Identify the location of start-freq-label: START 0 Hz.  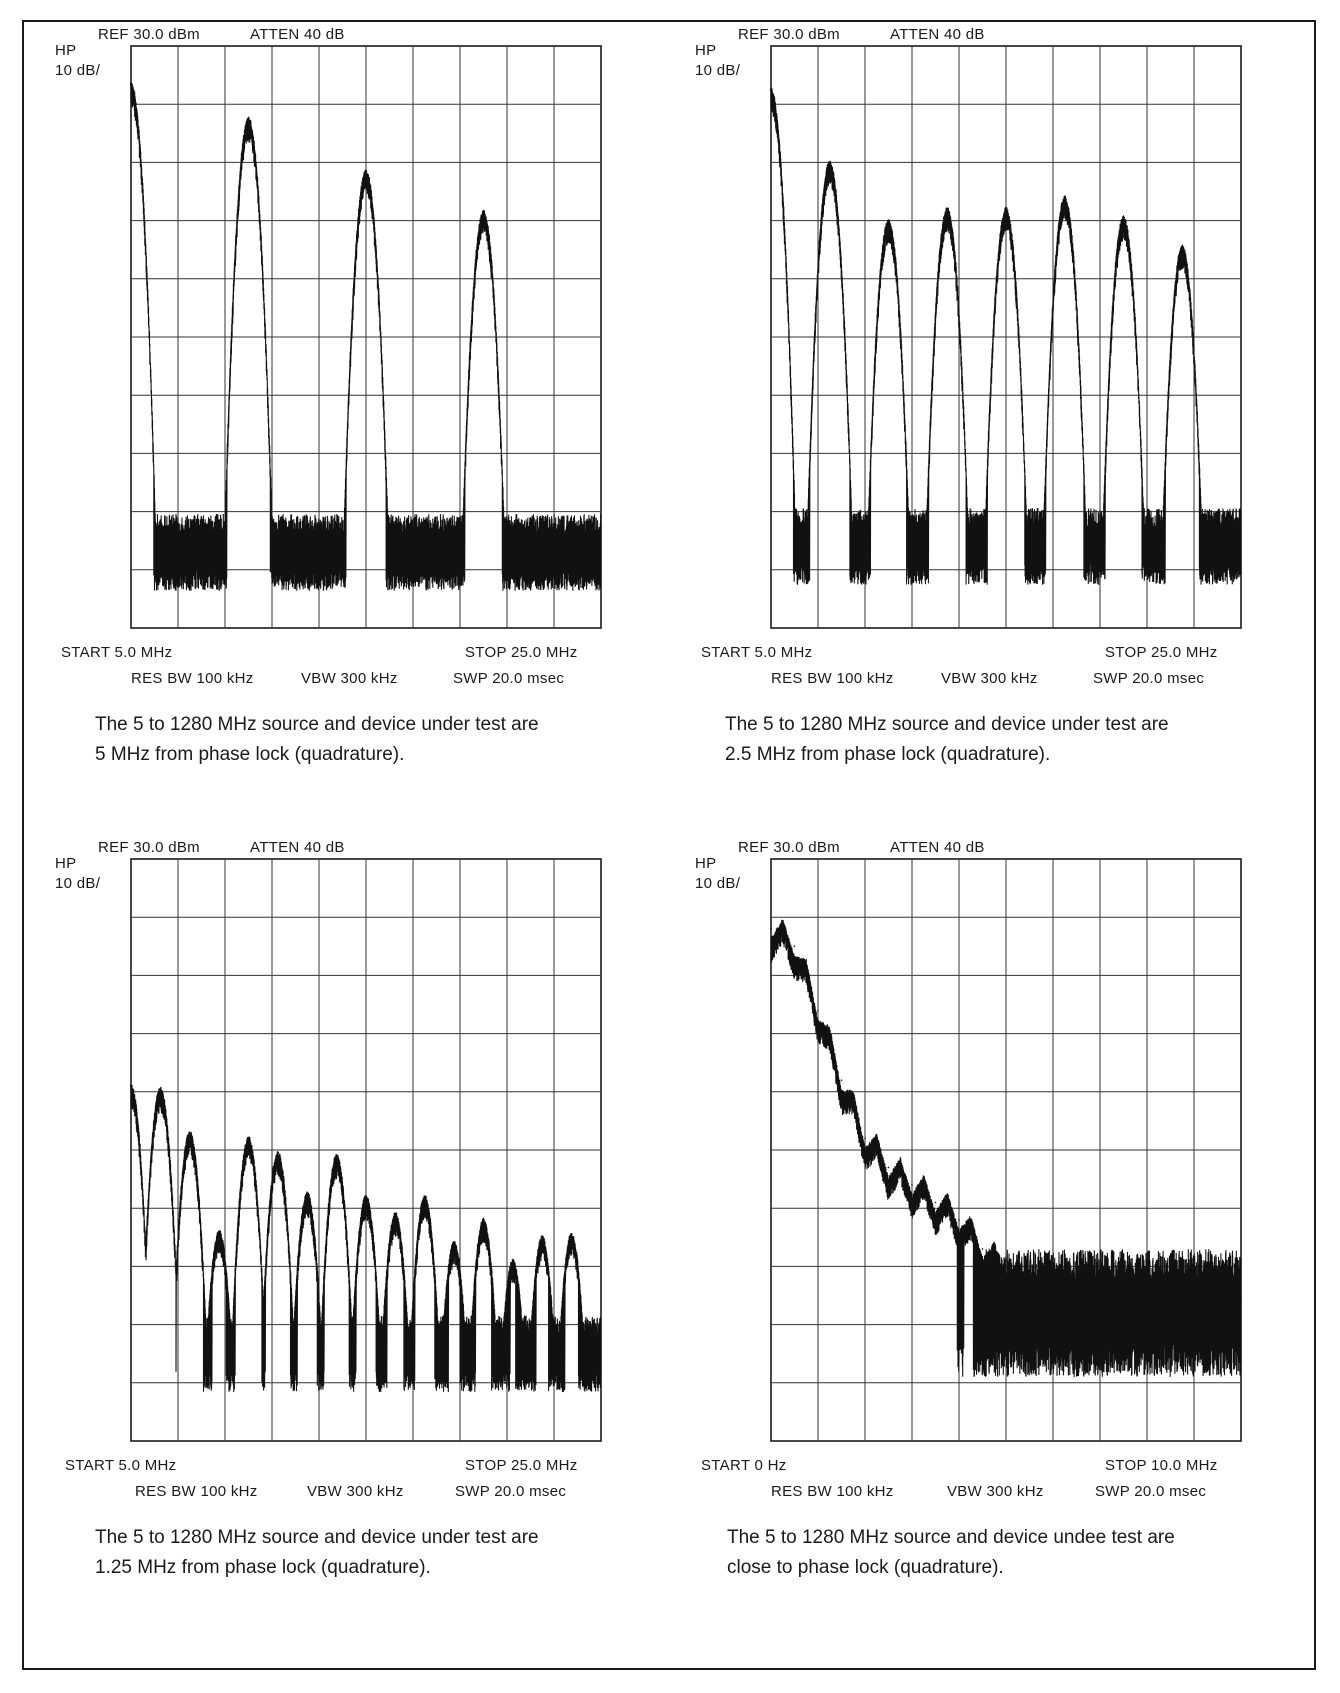
(744, 1465).